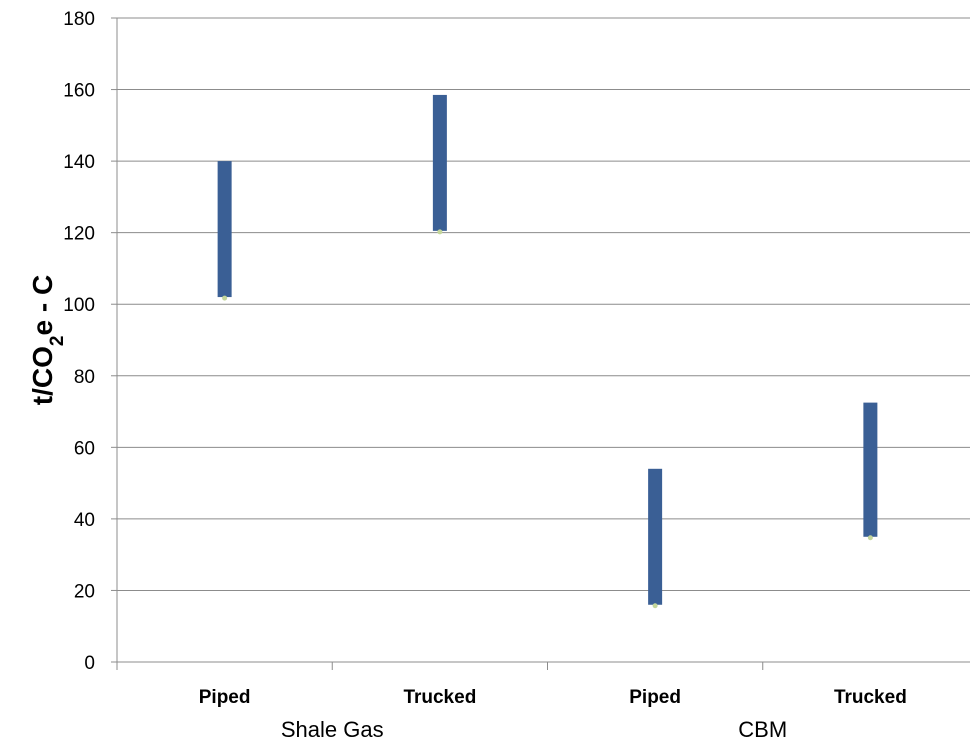  What do you see at coordinates (89, 663) in the screenshot?
I see `y-tick-label: 0` at bounding box center [89, 663].